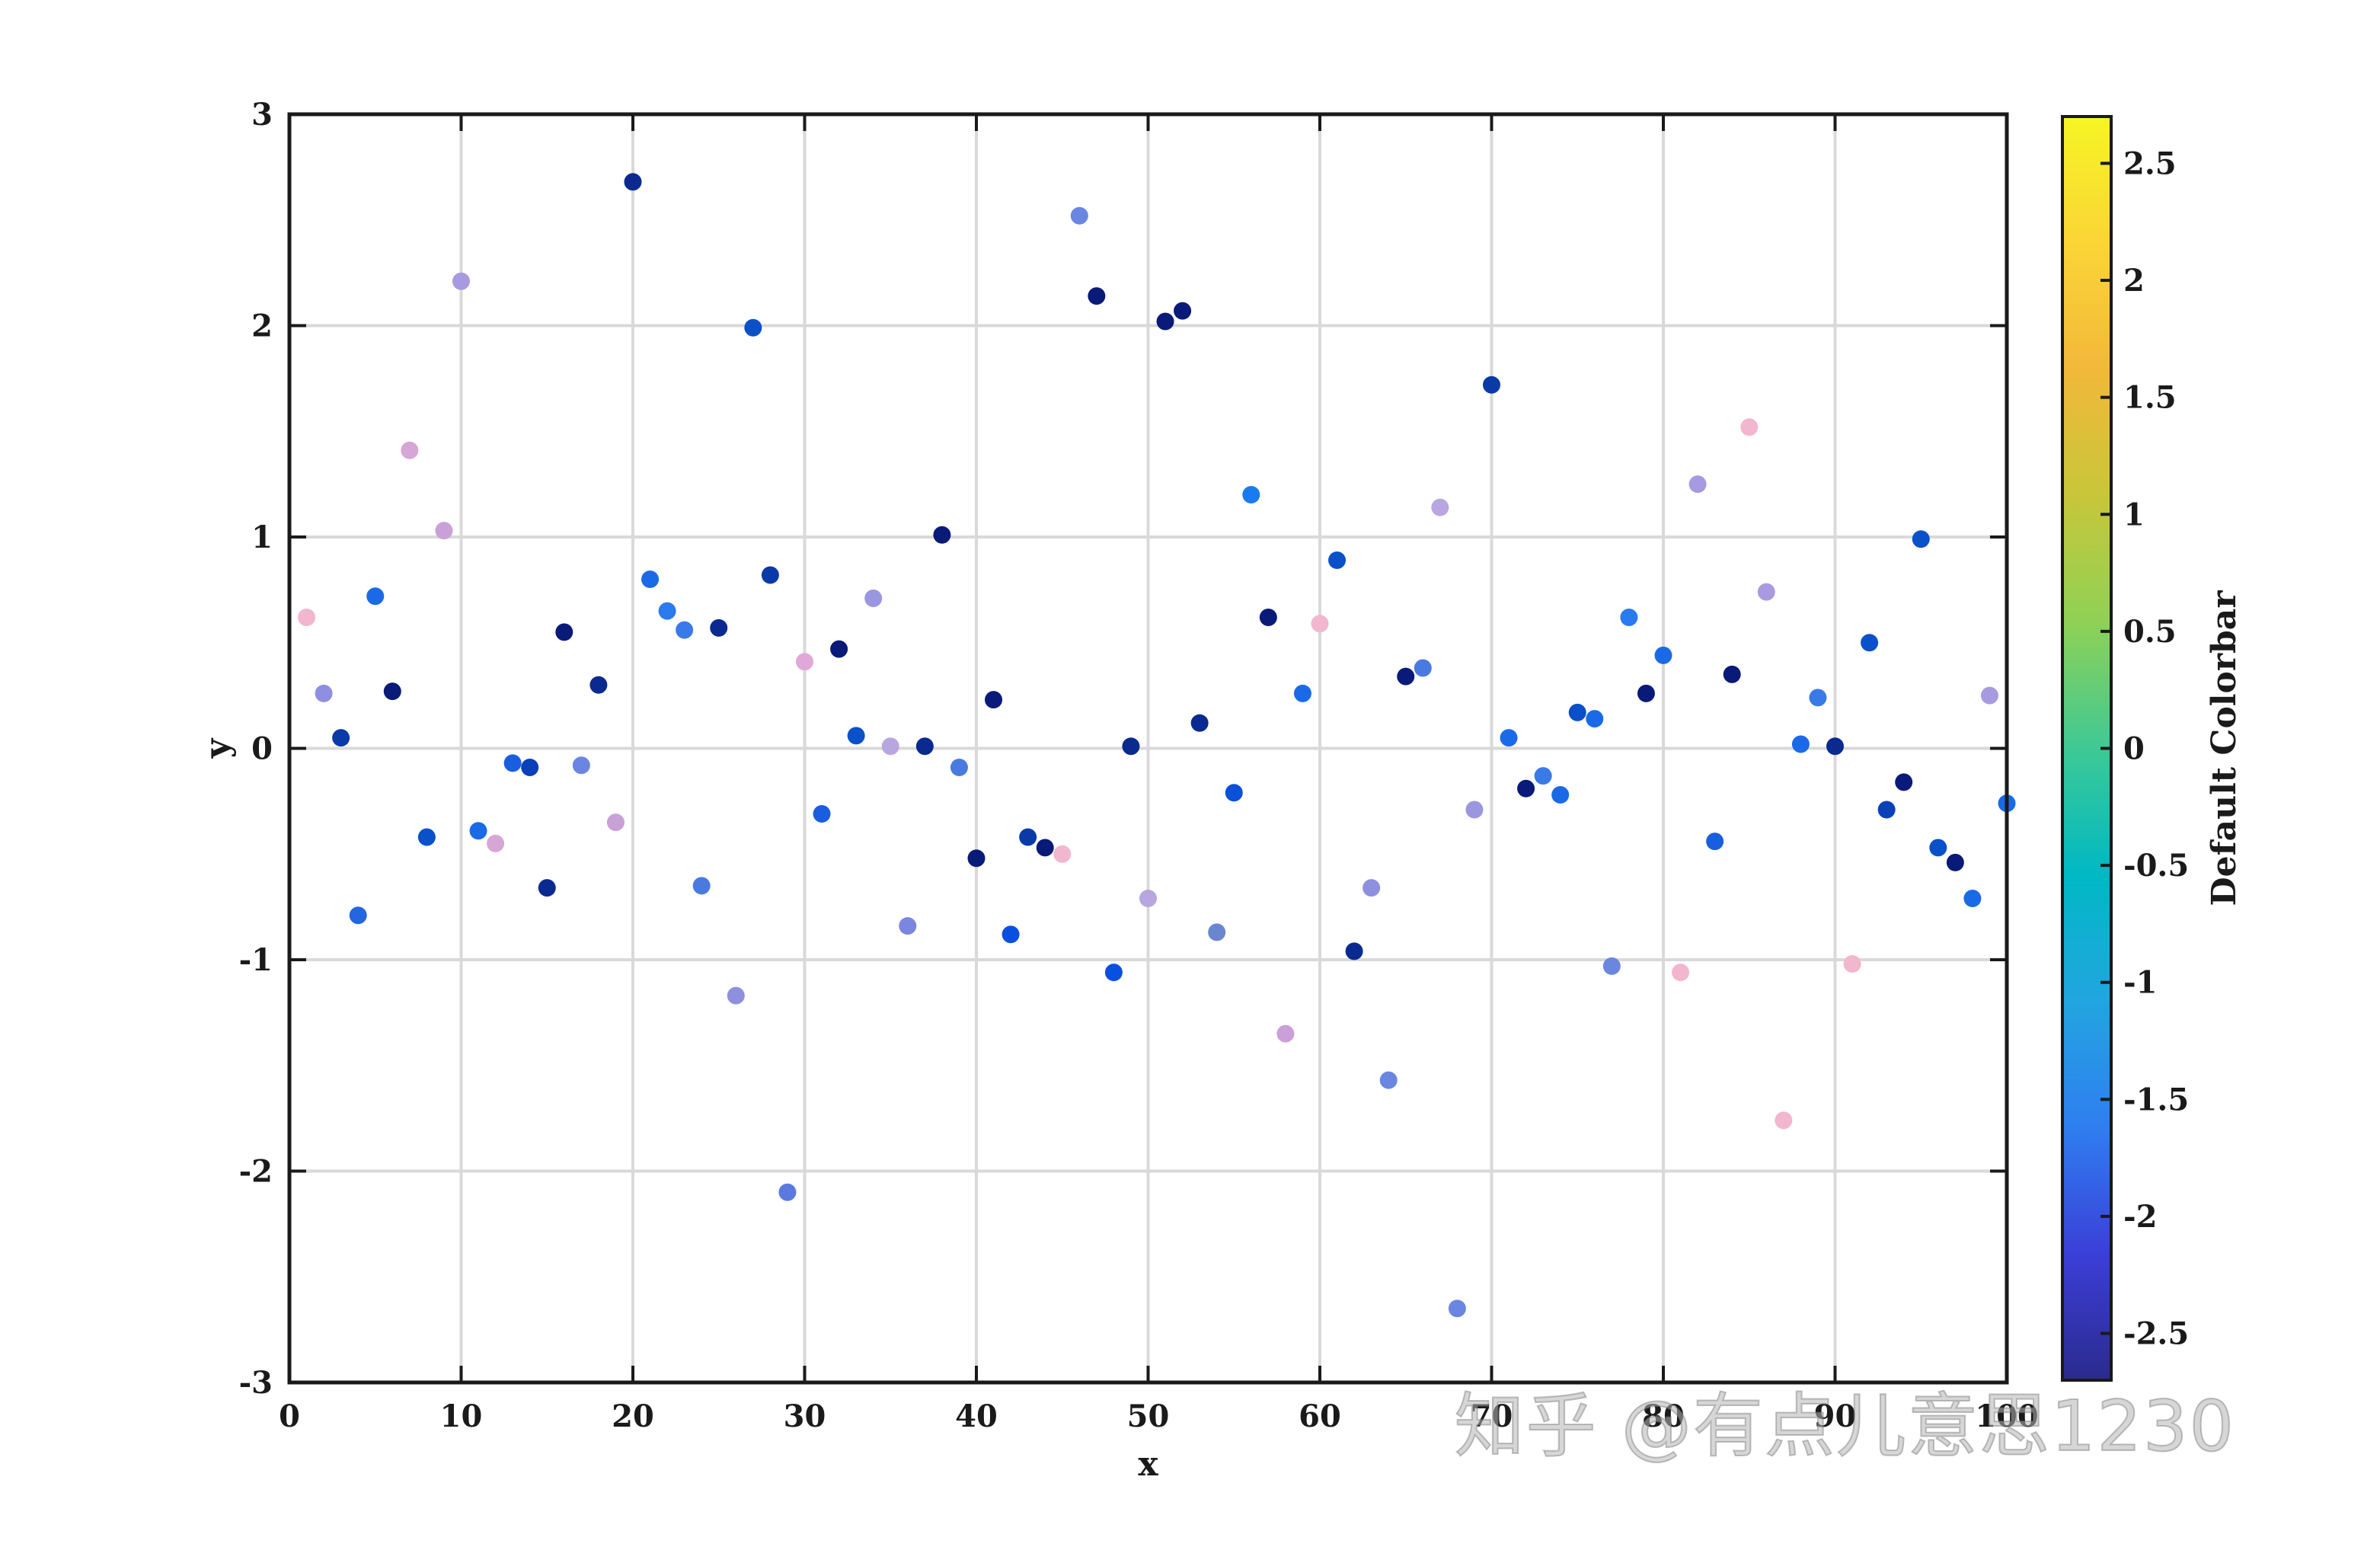 This screenshot has height=1547, width=2380. I want to click on y-tick-label: -3, so click(256, 1383).